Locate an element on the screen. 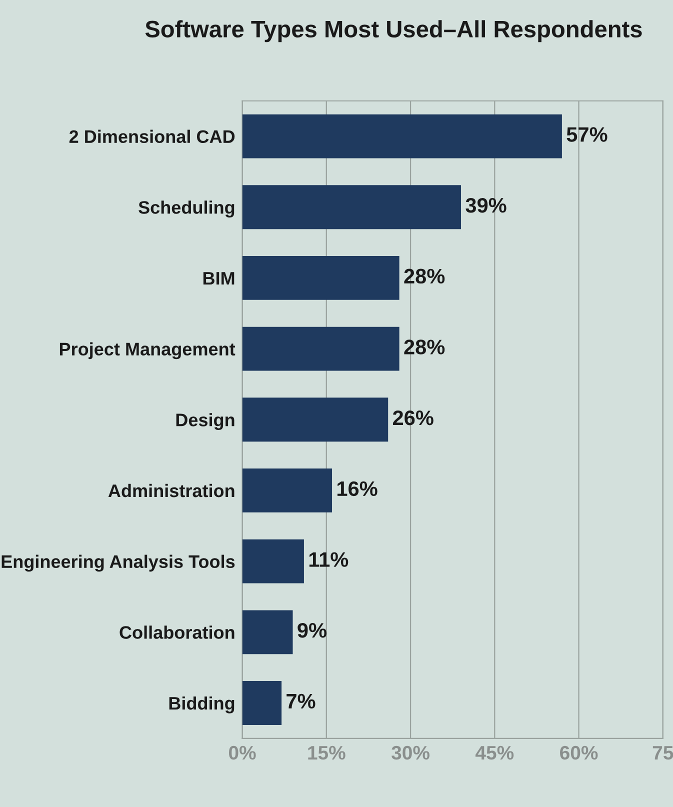 The height and width of the screenshot is (807, 673). x-tick-label: 15% is located at coordinates (327, 753).